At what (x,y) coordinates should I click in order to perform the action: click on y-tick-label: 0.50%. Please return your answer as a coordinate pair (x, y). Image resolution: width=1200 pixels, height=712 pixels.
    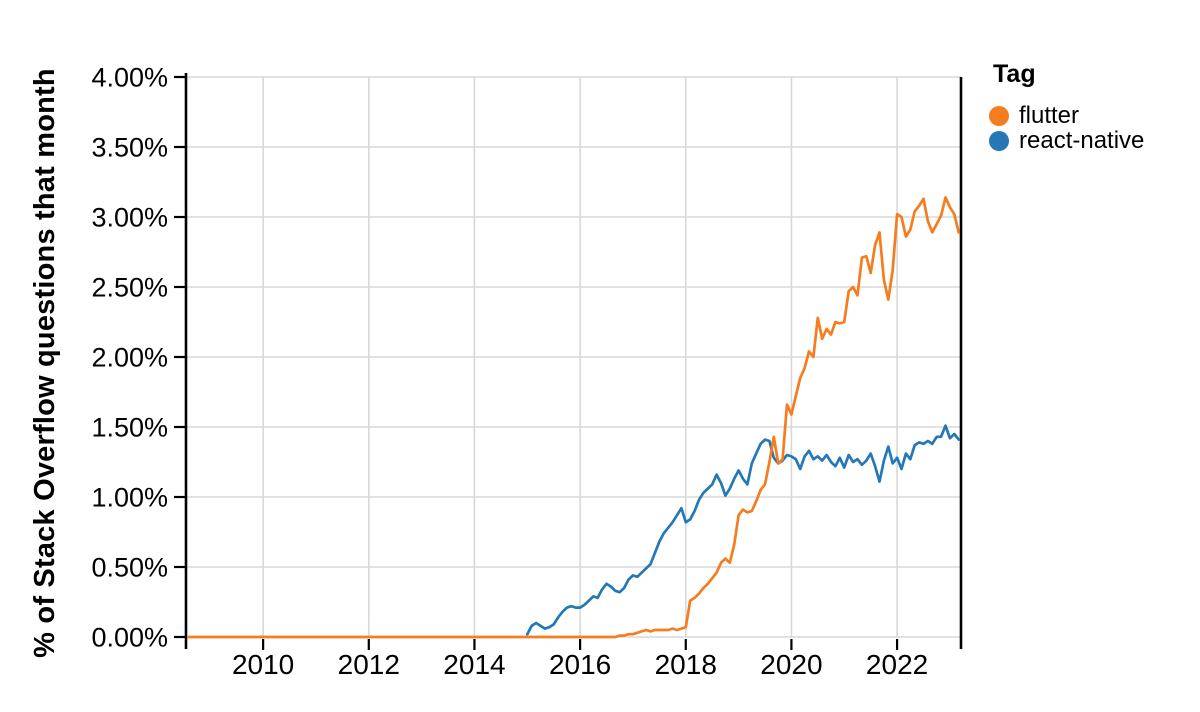
    Looking at the image, I should click on (129, 568).